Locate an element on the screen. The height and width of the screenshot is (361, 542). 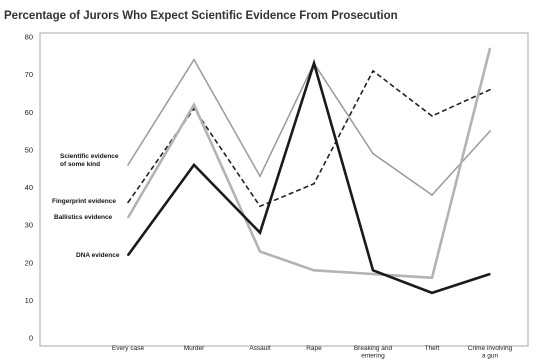
x-tick-label: Assault is located at coordinates (260, 348).